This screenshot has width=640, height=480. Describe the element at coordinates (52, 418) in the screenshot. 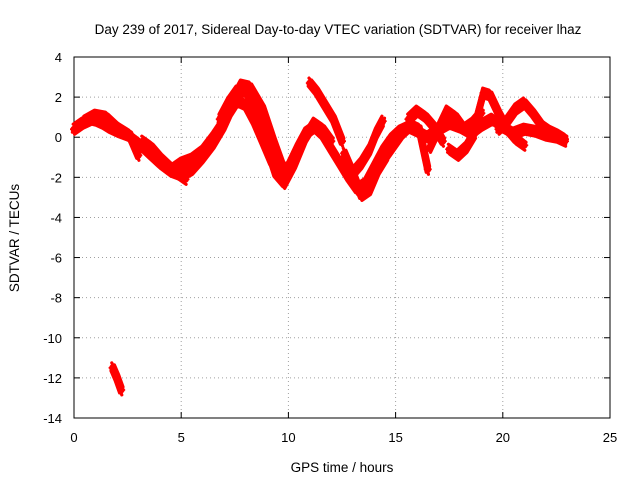

I see `y-tick-label: -14` at that location.